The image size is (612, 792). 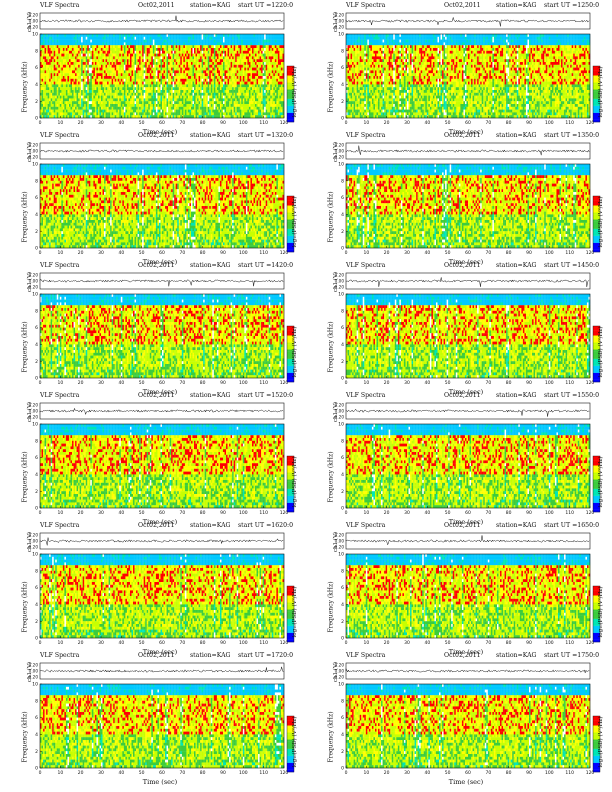 What do you see at coordinates (342, 198) in the screenshot?
I see `freq-tick-label: 6` at bounding box center [342, 198].